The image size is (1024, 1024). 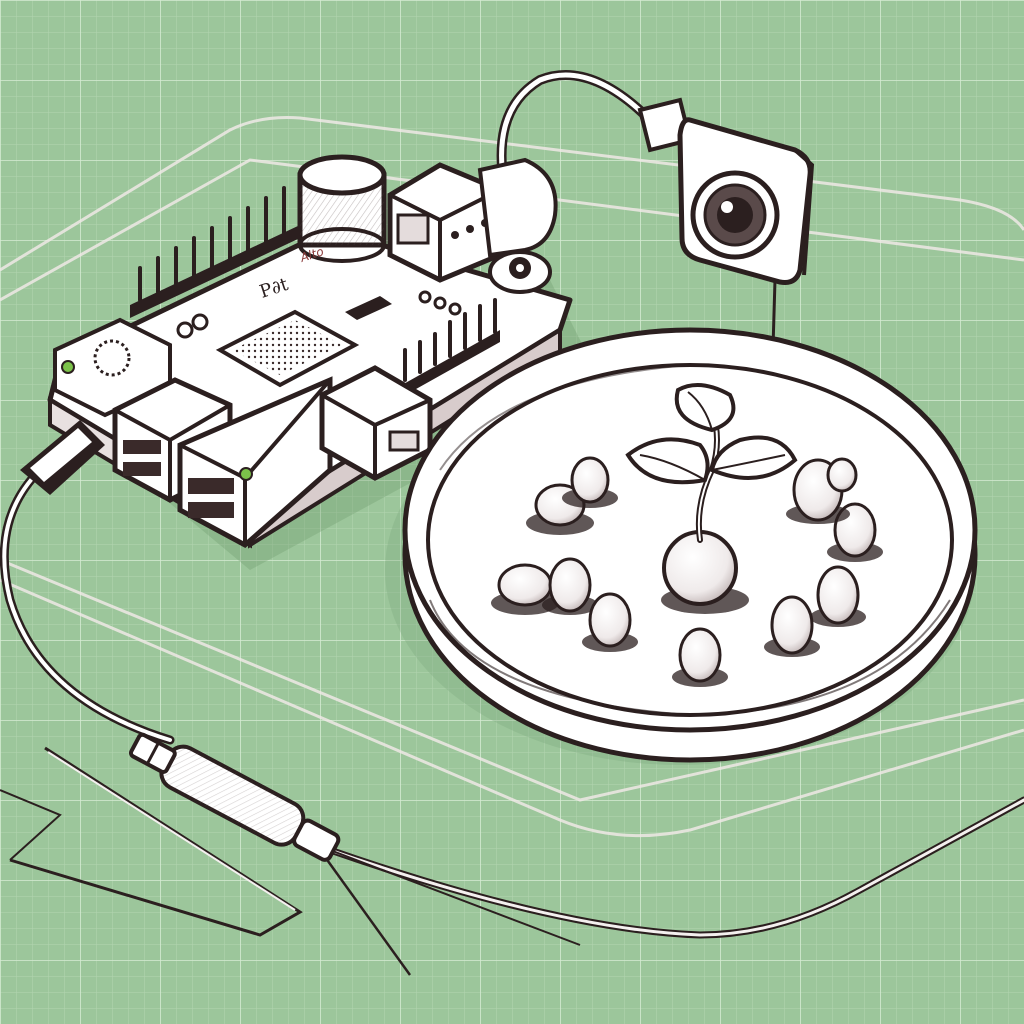 I want to click on board-cable, so click(x=87, y=605).